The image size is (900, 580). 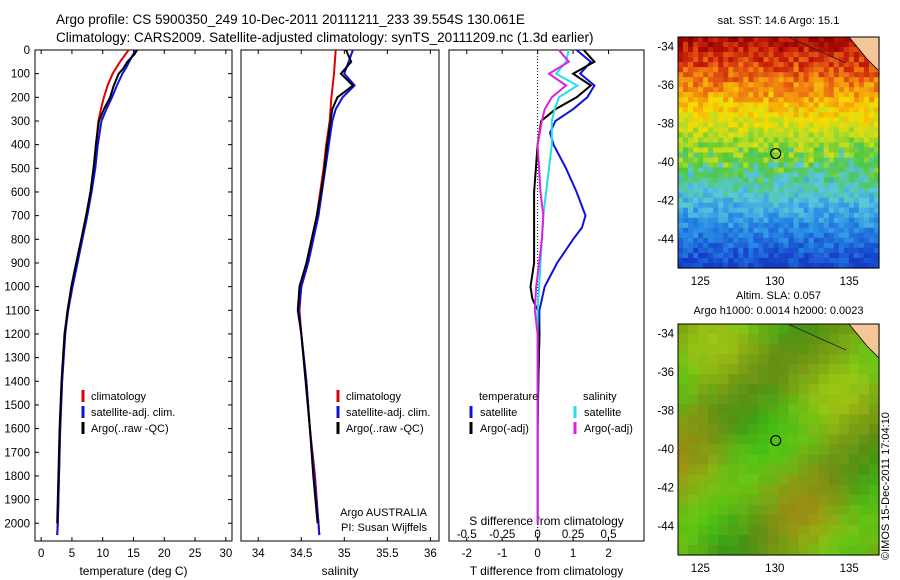 What do you see at coordinates (20, 146) in the screenshot?
I see `y-tick-label: 400` at bounding box center [20, 146].